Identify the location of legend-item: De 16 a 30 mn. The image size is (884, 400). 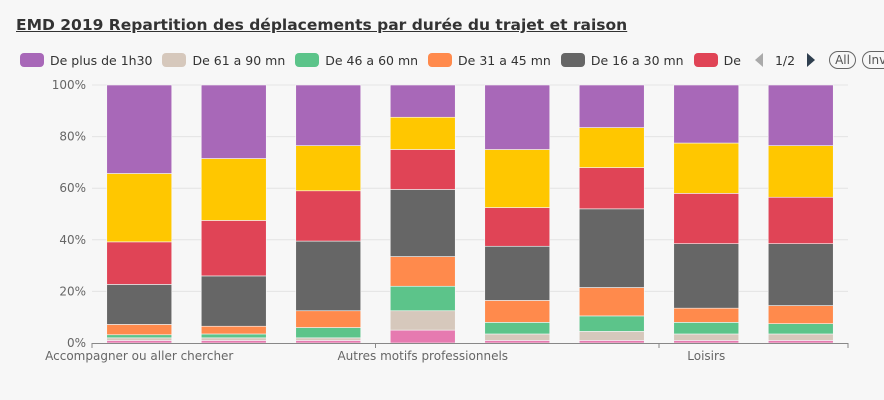
(622, 60).